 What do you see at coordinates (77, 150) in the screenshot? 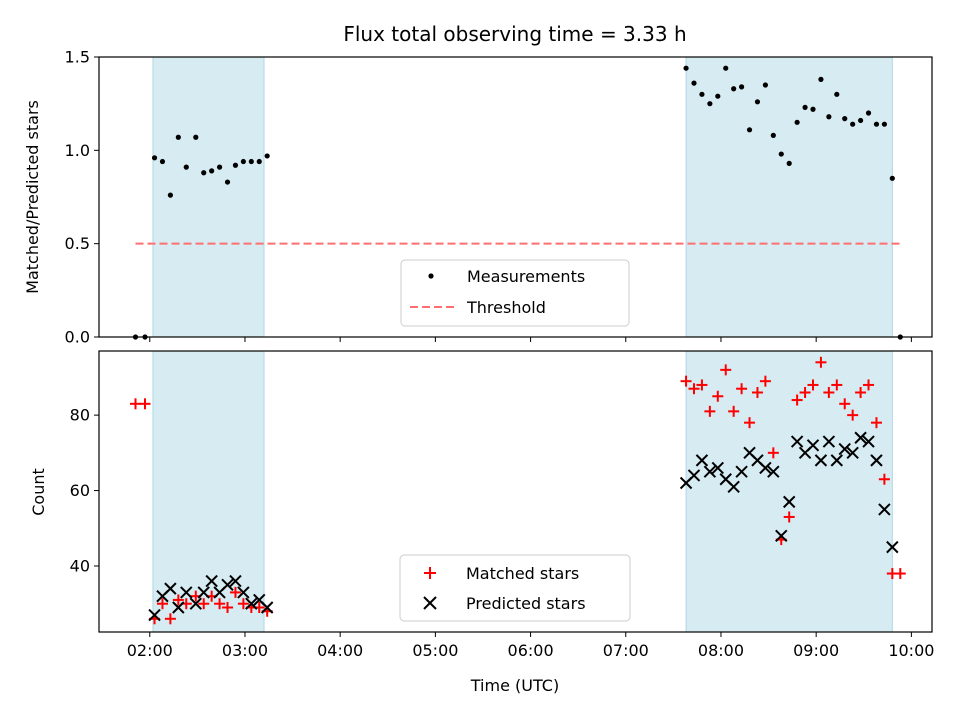
I see `ratio-y-tick-label: 1.0` at bounding box center [77, 150].